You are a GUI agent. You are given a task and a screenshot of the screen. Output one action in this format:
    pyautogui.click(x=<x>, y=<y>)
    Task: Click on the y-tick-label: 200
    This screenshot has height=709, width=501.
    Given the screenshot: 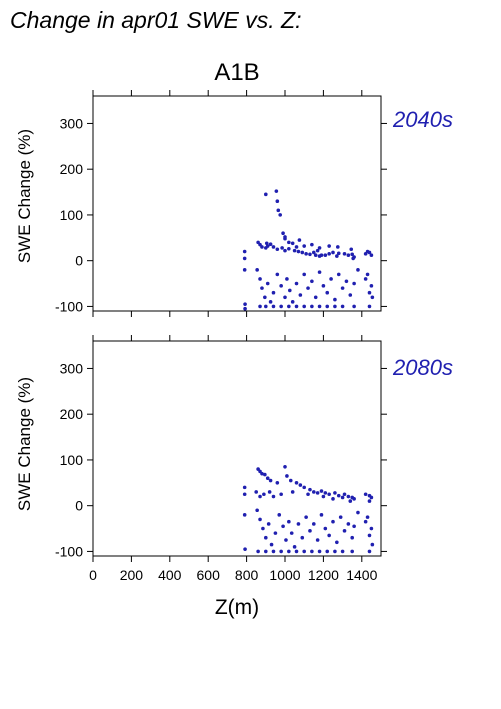 What is the action you would take?
    pyautogui.click(x=72, y=169)
    